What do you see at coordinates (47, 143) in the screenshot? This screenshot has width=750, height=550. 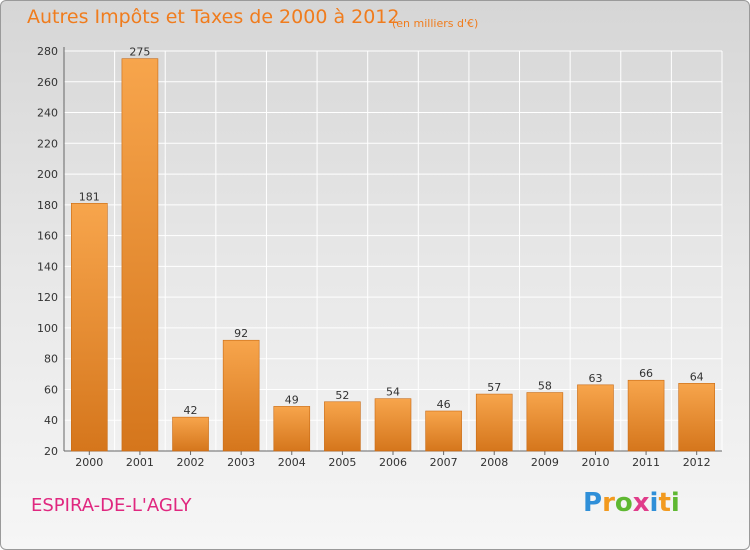 I see `y-tick-label: 220` at bounding box center [47, 143].